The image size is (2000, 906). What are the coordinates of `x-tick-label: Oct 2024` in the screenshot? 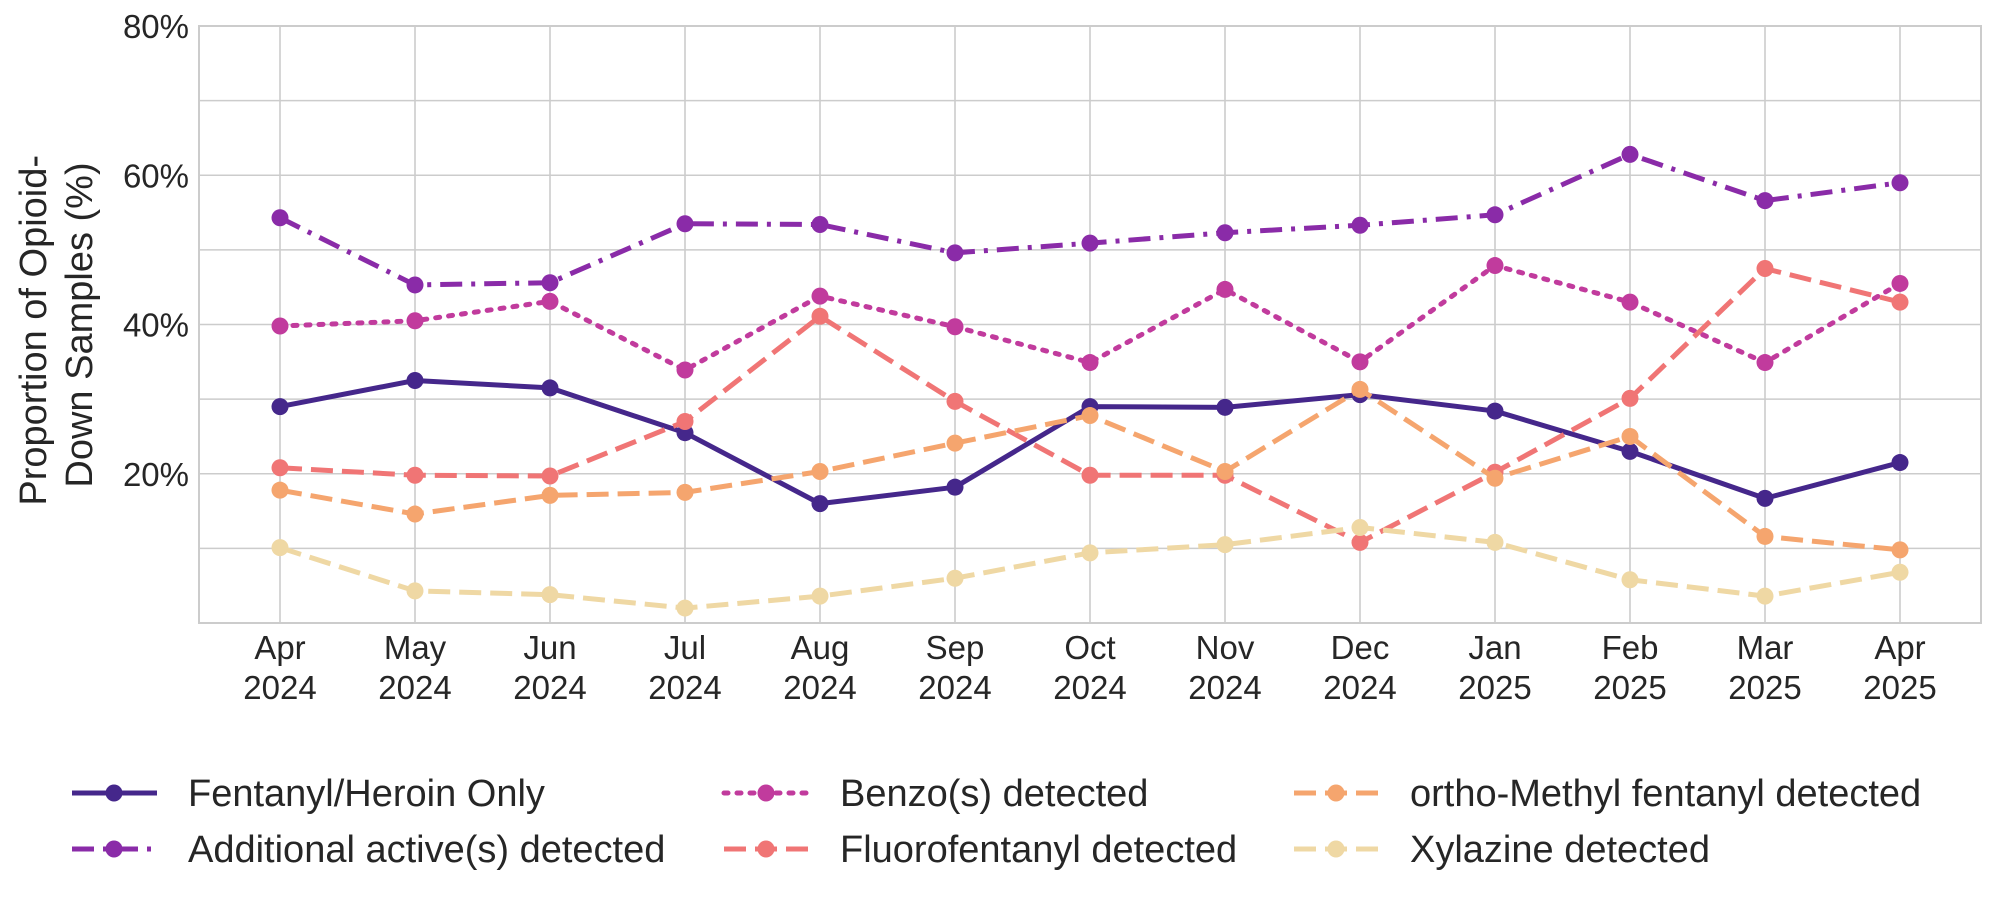 It's located at (1089, 667).